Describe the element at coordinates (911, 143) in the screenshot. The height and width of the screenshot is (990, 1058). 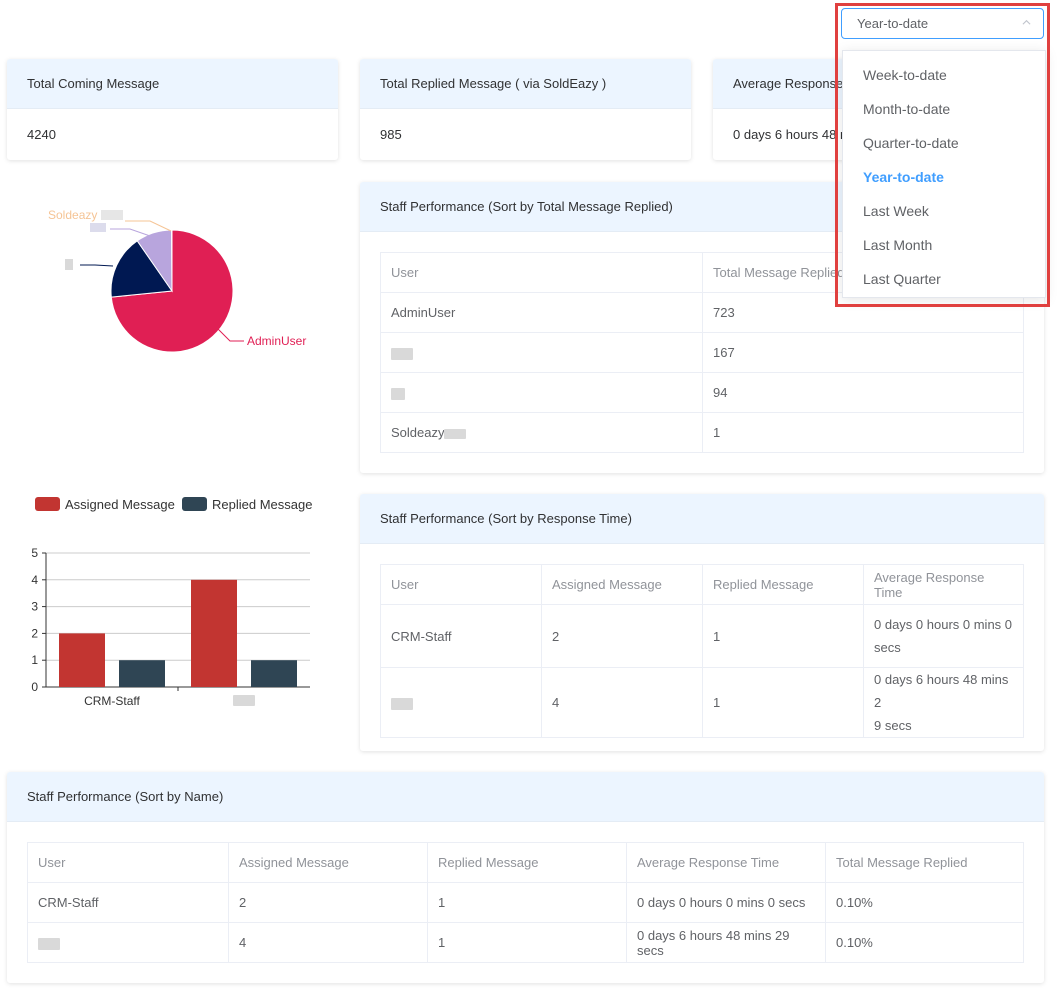
I see `option-quarter-to-date: Quarter-to-date` at that location.